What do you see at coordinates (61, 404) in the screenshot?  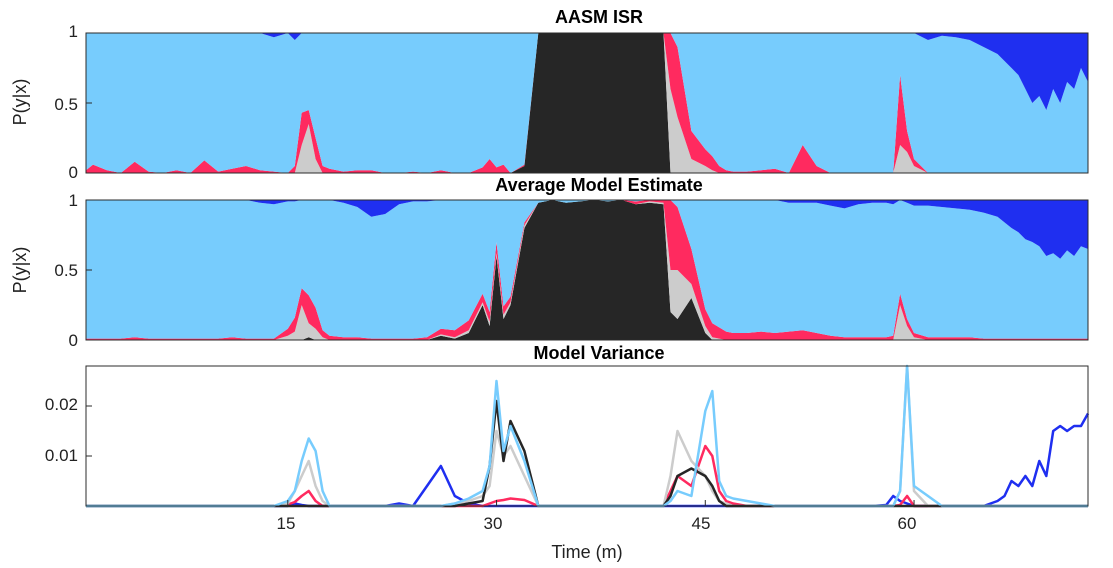 I see `y-tick-label: 0.02` at bounding box center [61, 404].